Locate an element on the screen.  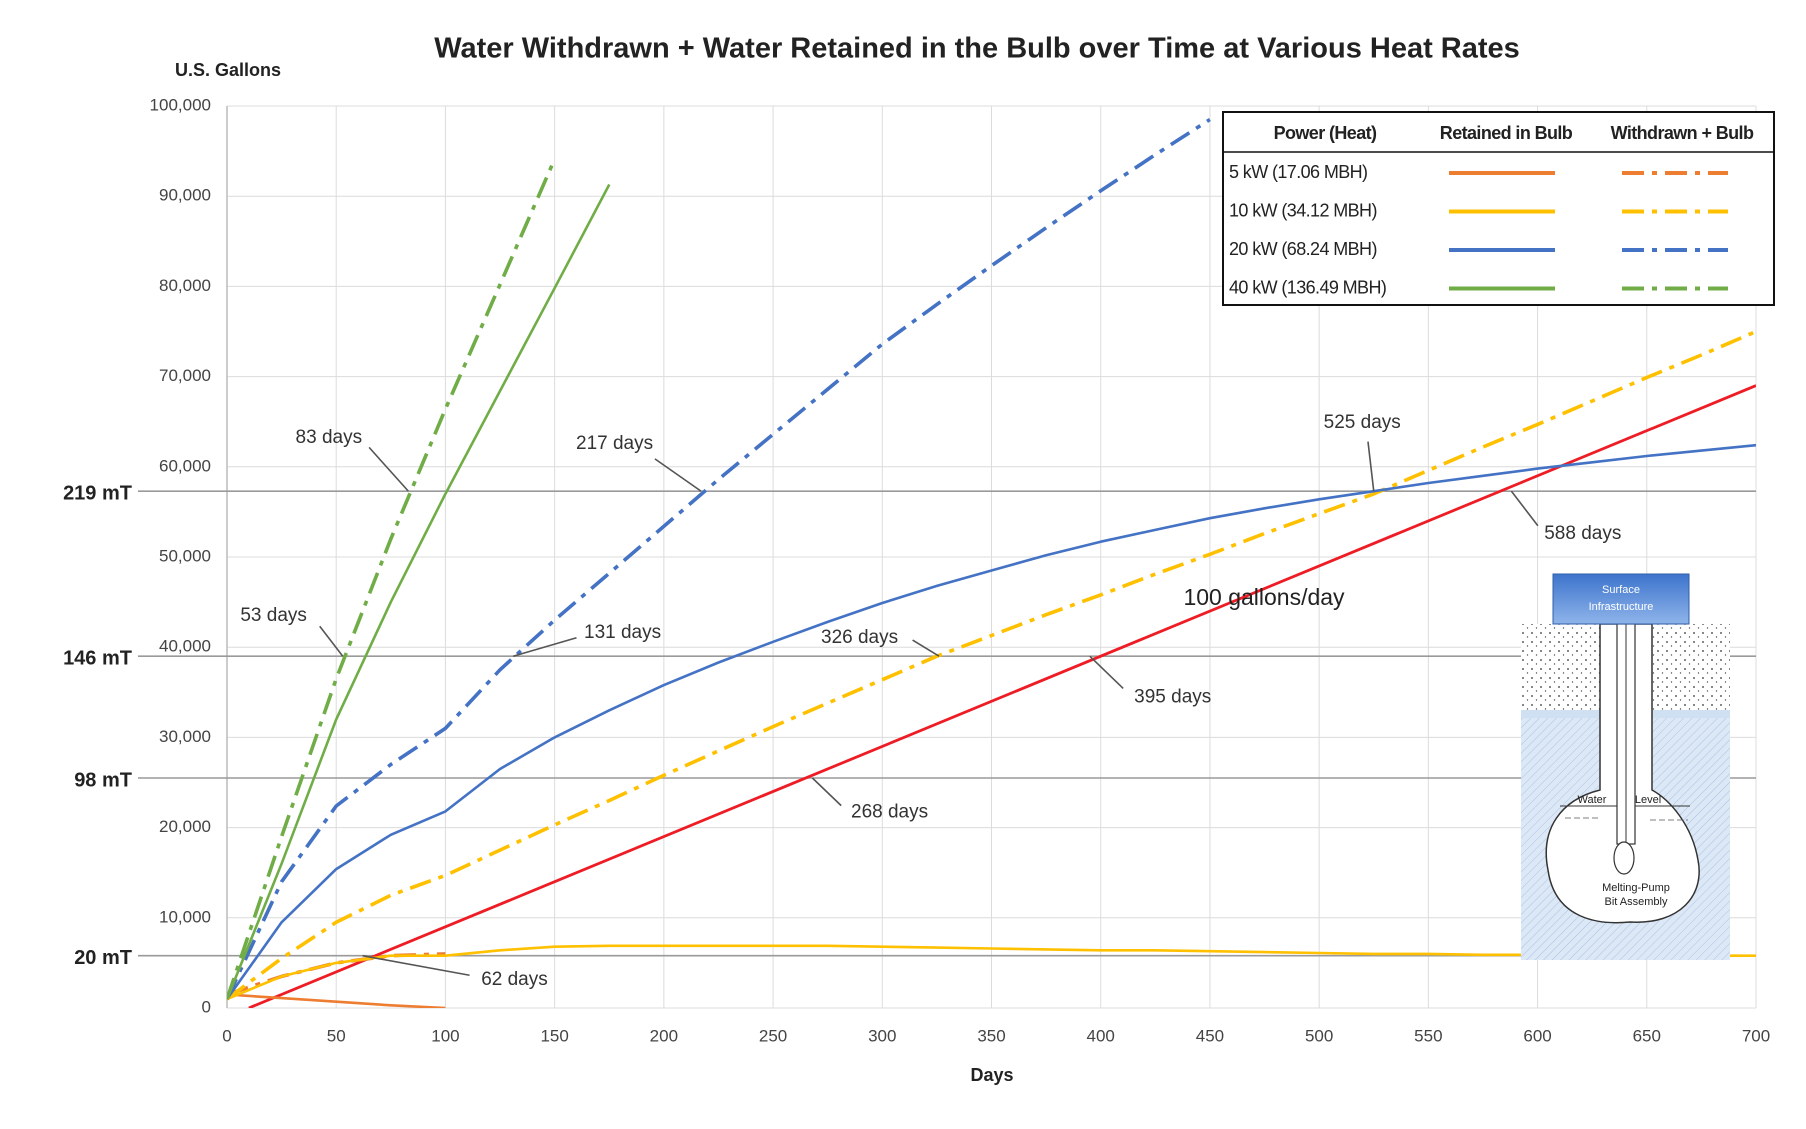
annotation-label: 268 days is located at coordinates (889, 812).